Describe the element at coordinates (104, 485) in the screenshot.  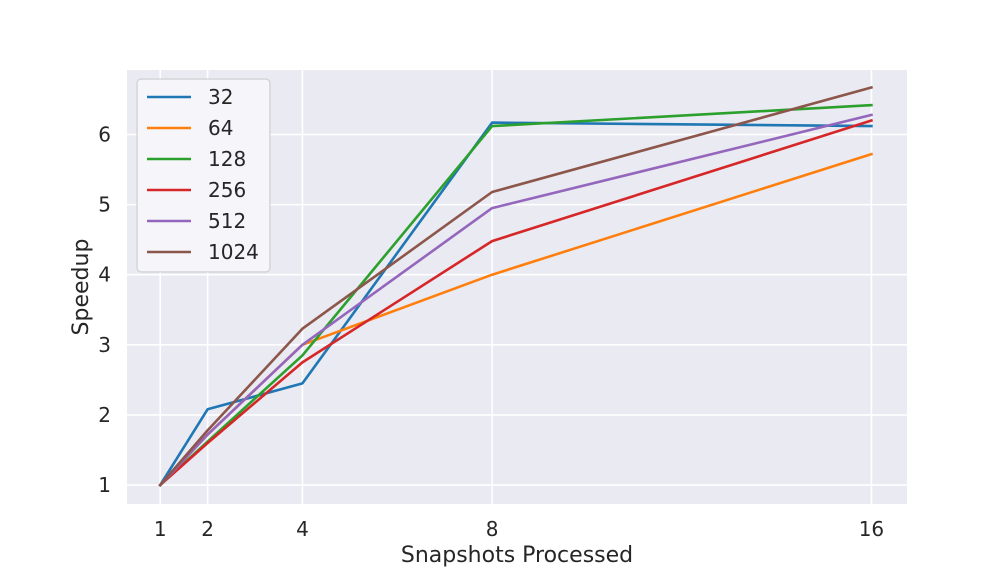
I see `y-tick-label: 1` at that location.